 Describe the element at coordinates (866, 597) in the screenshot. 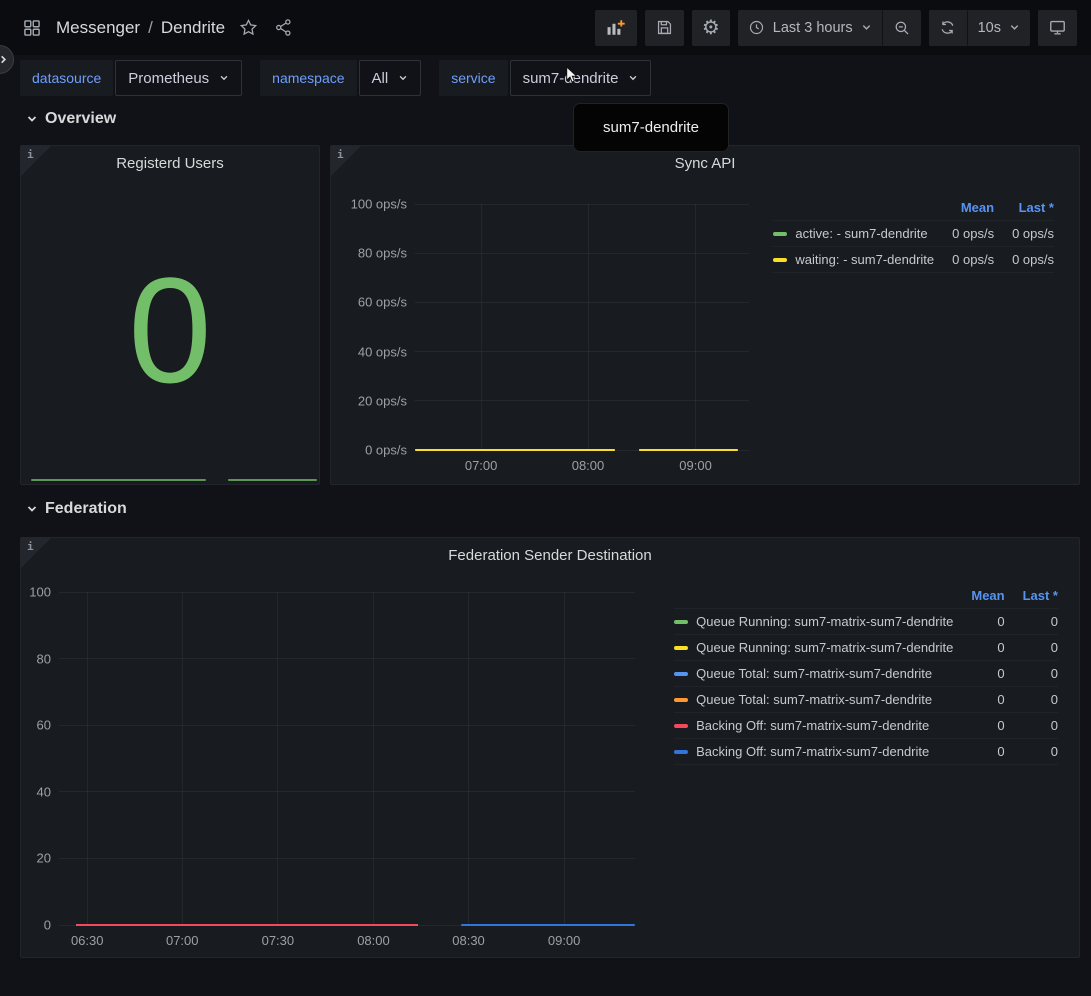

I see `legend-header-row: Mean Last *` at that location.